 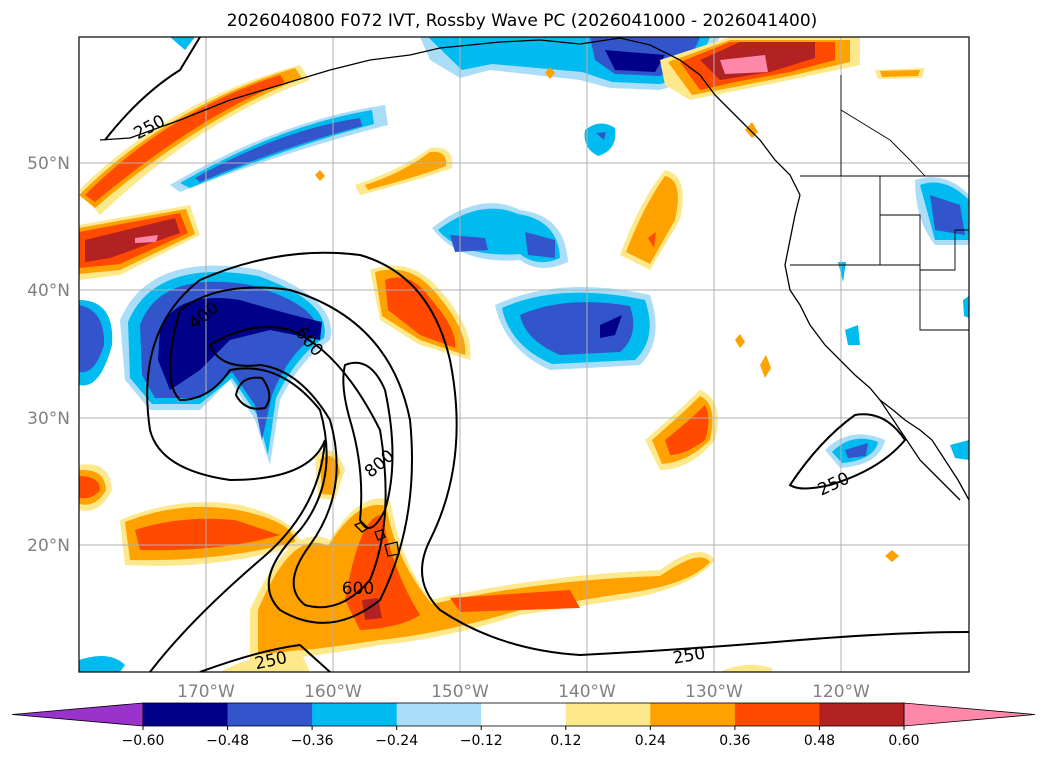 What do you see at coordinates (481, 741) in the screenshot?
I see `colorbar-tick-label: −0.12` at bounding box center [481, 741].